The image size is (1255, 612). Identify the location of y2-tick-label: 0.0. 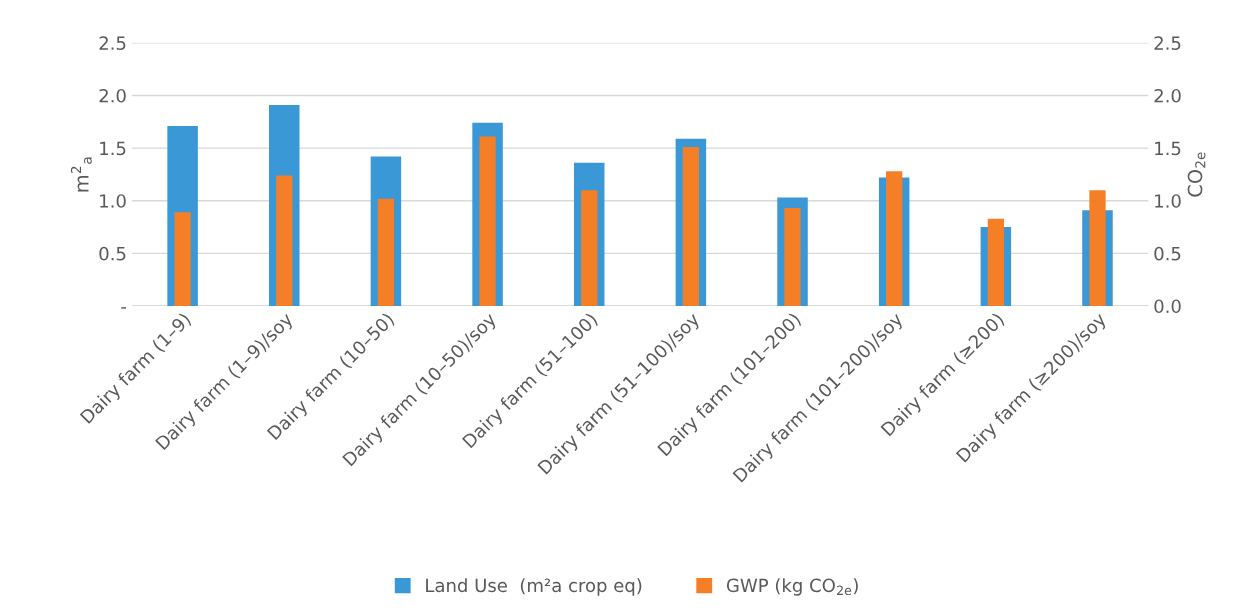
(1167, 306).